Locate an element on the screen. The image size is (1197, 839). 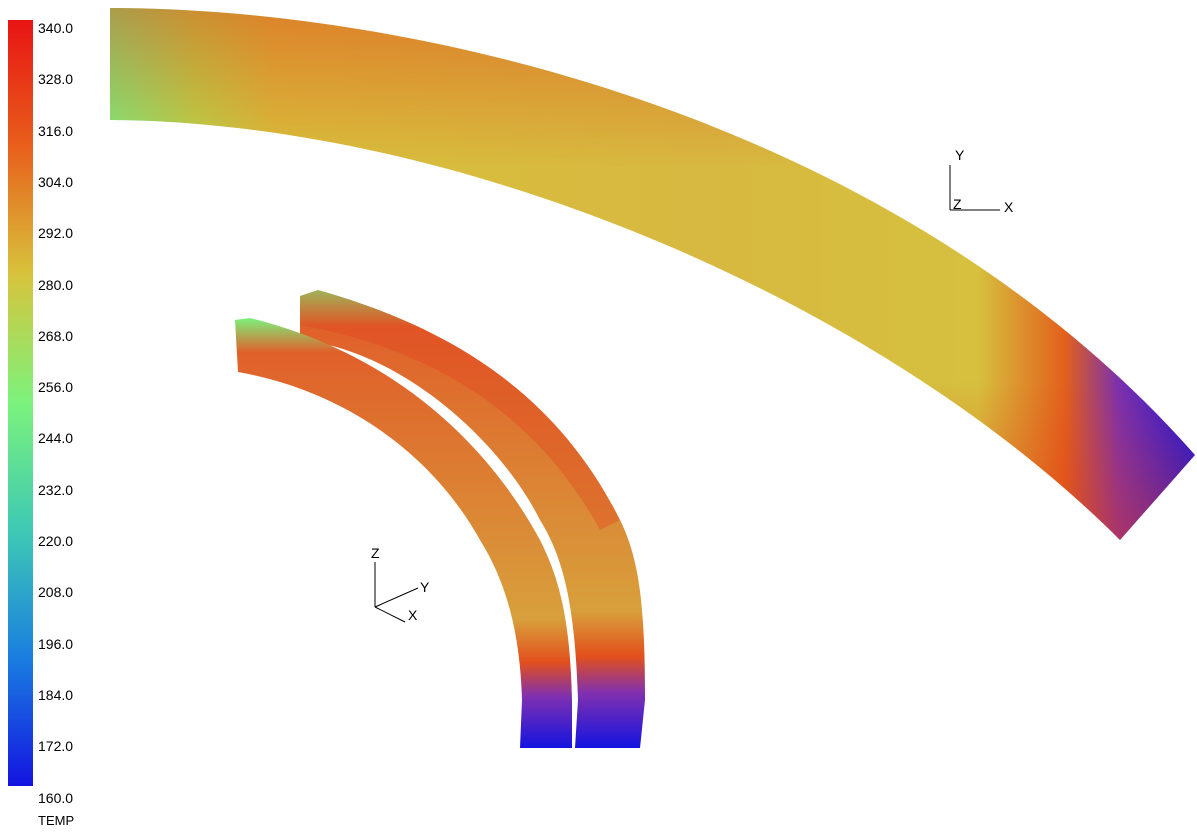
legend-tick: 292.0 is located at coordinates (56, 233).